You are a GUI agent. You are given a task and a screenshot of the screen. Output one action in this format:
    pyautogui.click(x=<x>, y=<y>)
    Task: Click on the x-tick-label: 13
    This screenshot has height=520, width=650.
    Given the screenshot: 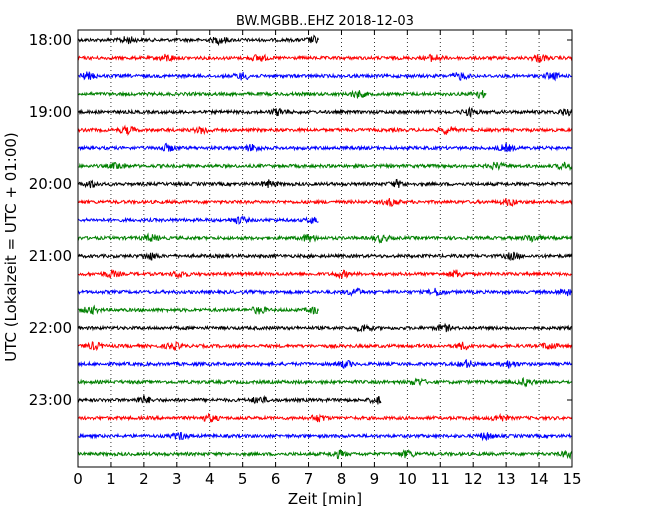 What is the action you would take?
    pyautogui.click(x=506, y=479)
    